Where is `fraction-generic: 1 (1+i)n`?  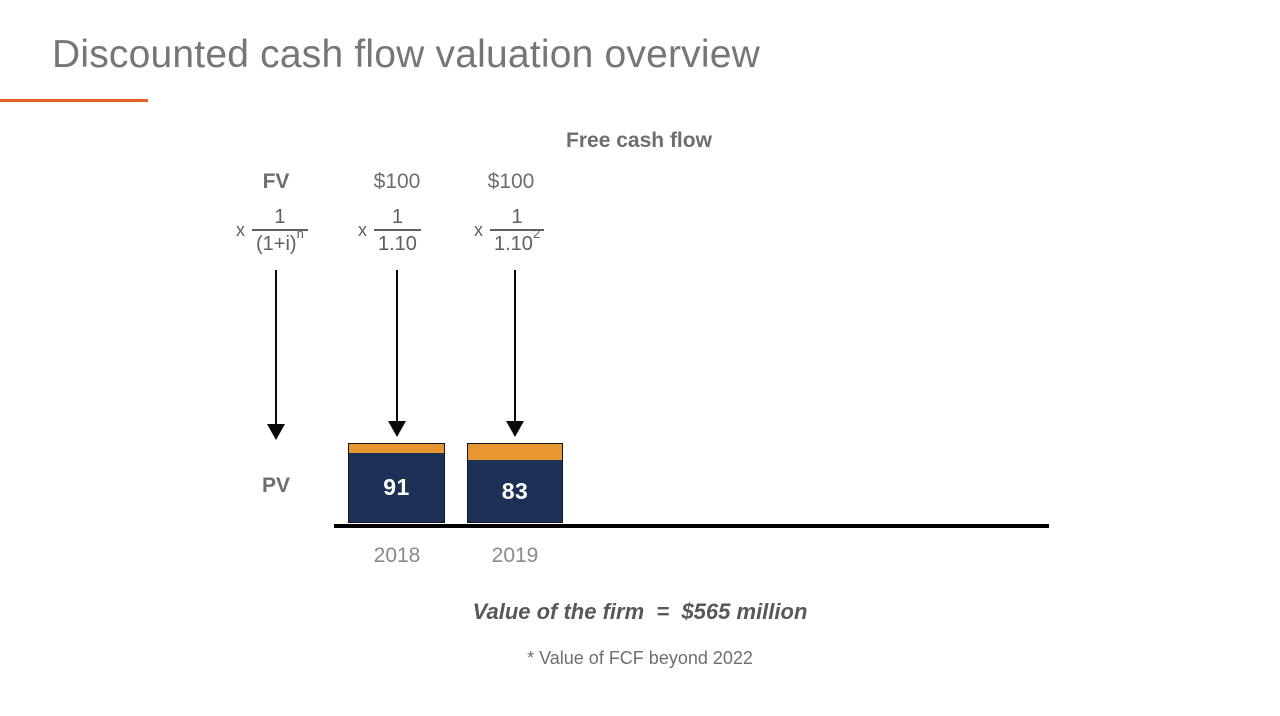
fraction-generic: 1 (1+i)n is located at coordinates (280, 231).